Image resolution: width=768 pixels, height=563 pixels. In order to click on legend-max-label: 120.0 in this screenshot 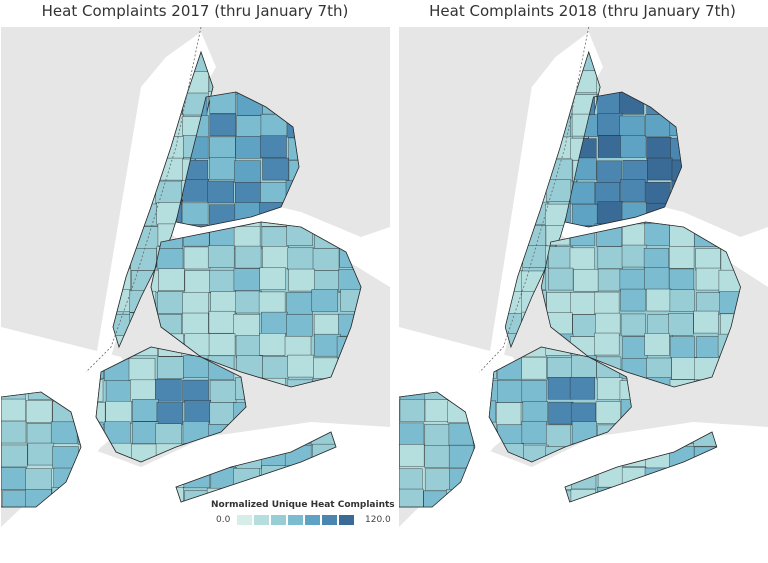, I will do `click(378, 520)`.